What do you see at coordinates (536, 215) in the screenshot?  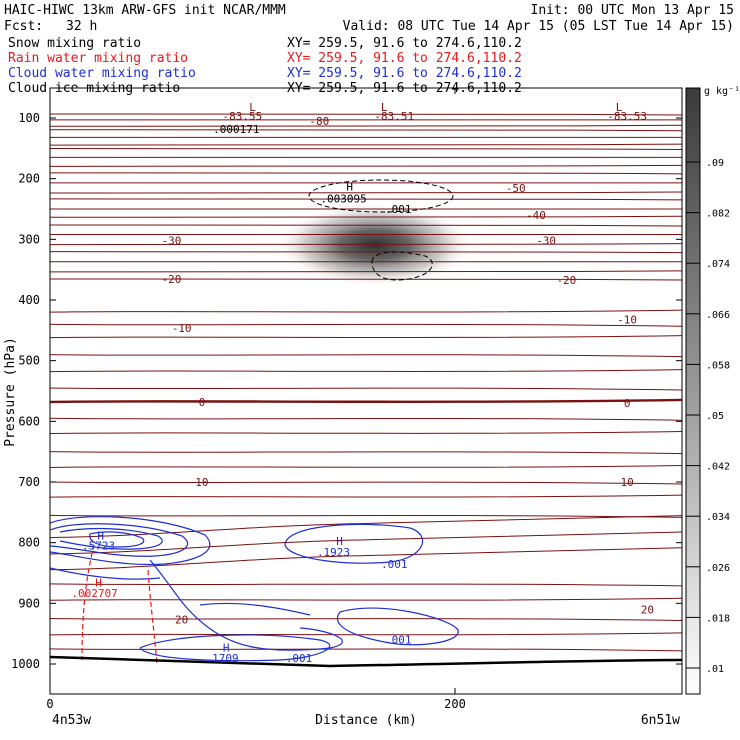 I see `isotherm-label: -40` at bounding box center [536, 215].